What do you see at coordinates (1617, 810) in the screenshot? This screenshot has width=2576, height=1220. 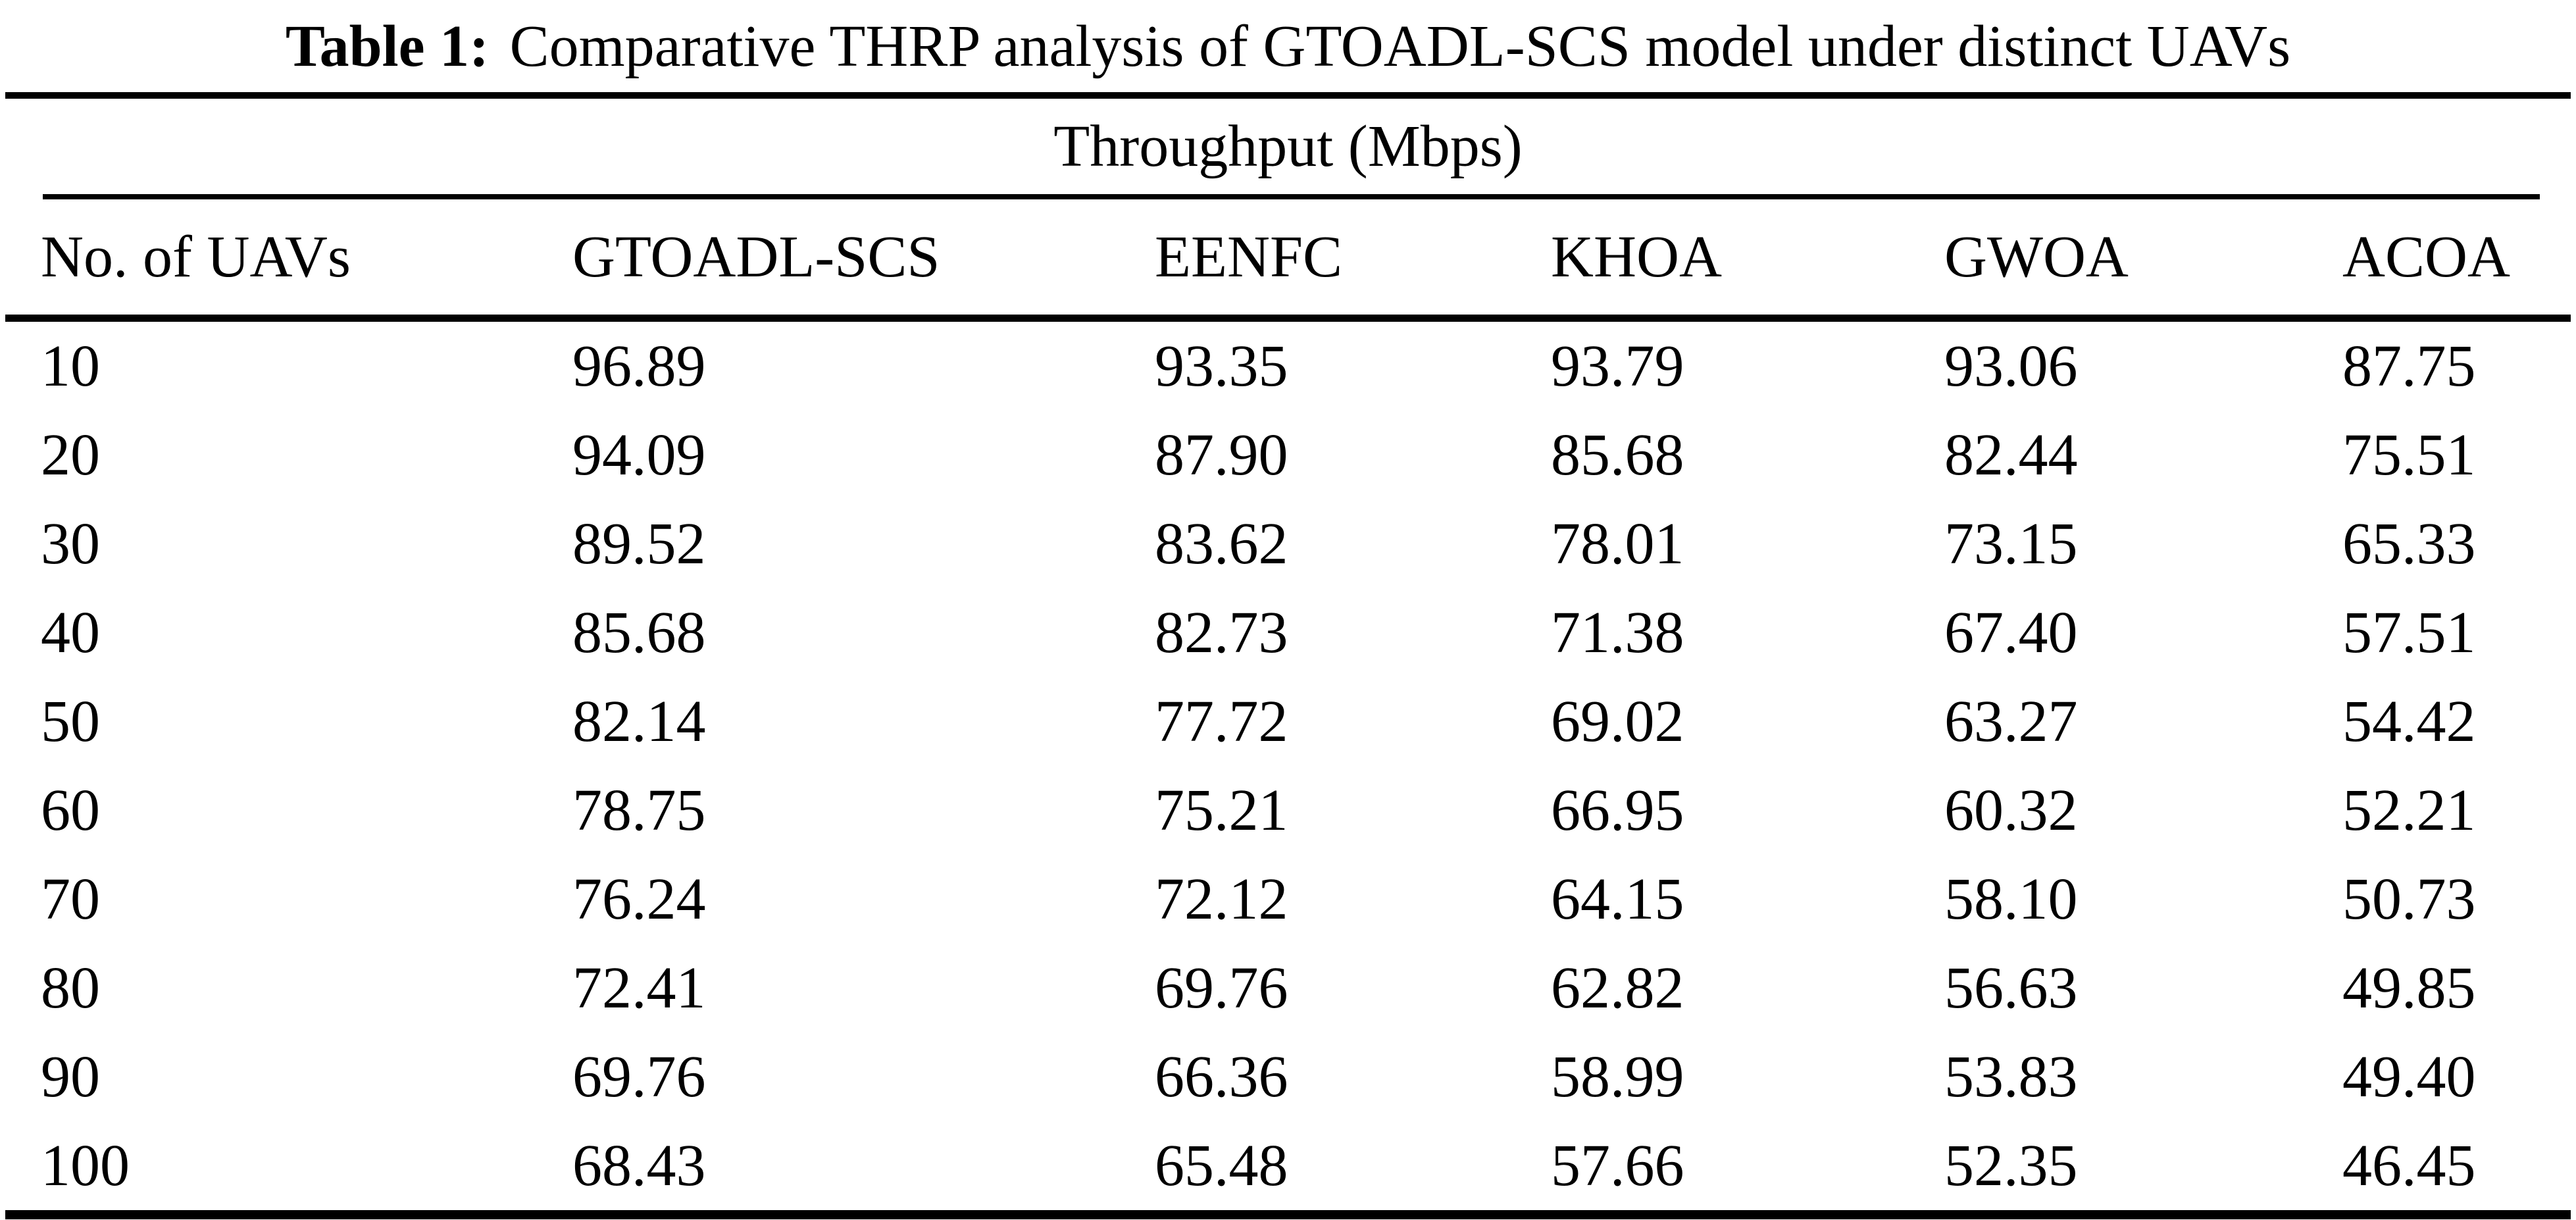 I see `table-cell: 66.95` at bounding box center [1617, 810].